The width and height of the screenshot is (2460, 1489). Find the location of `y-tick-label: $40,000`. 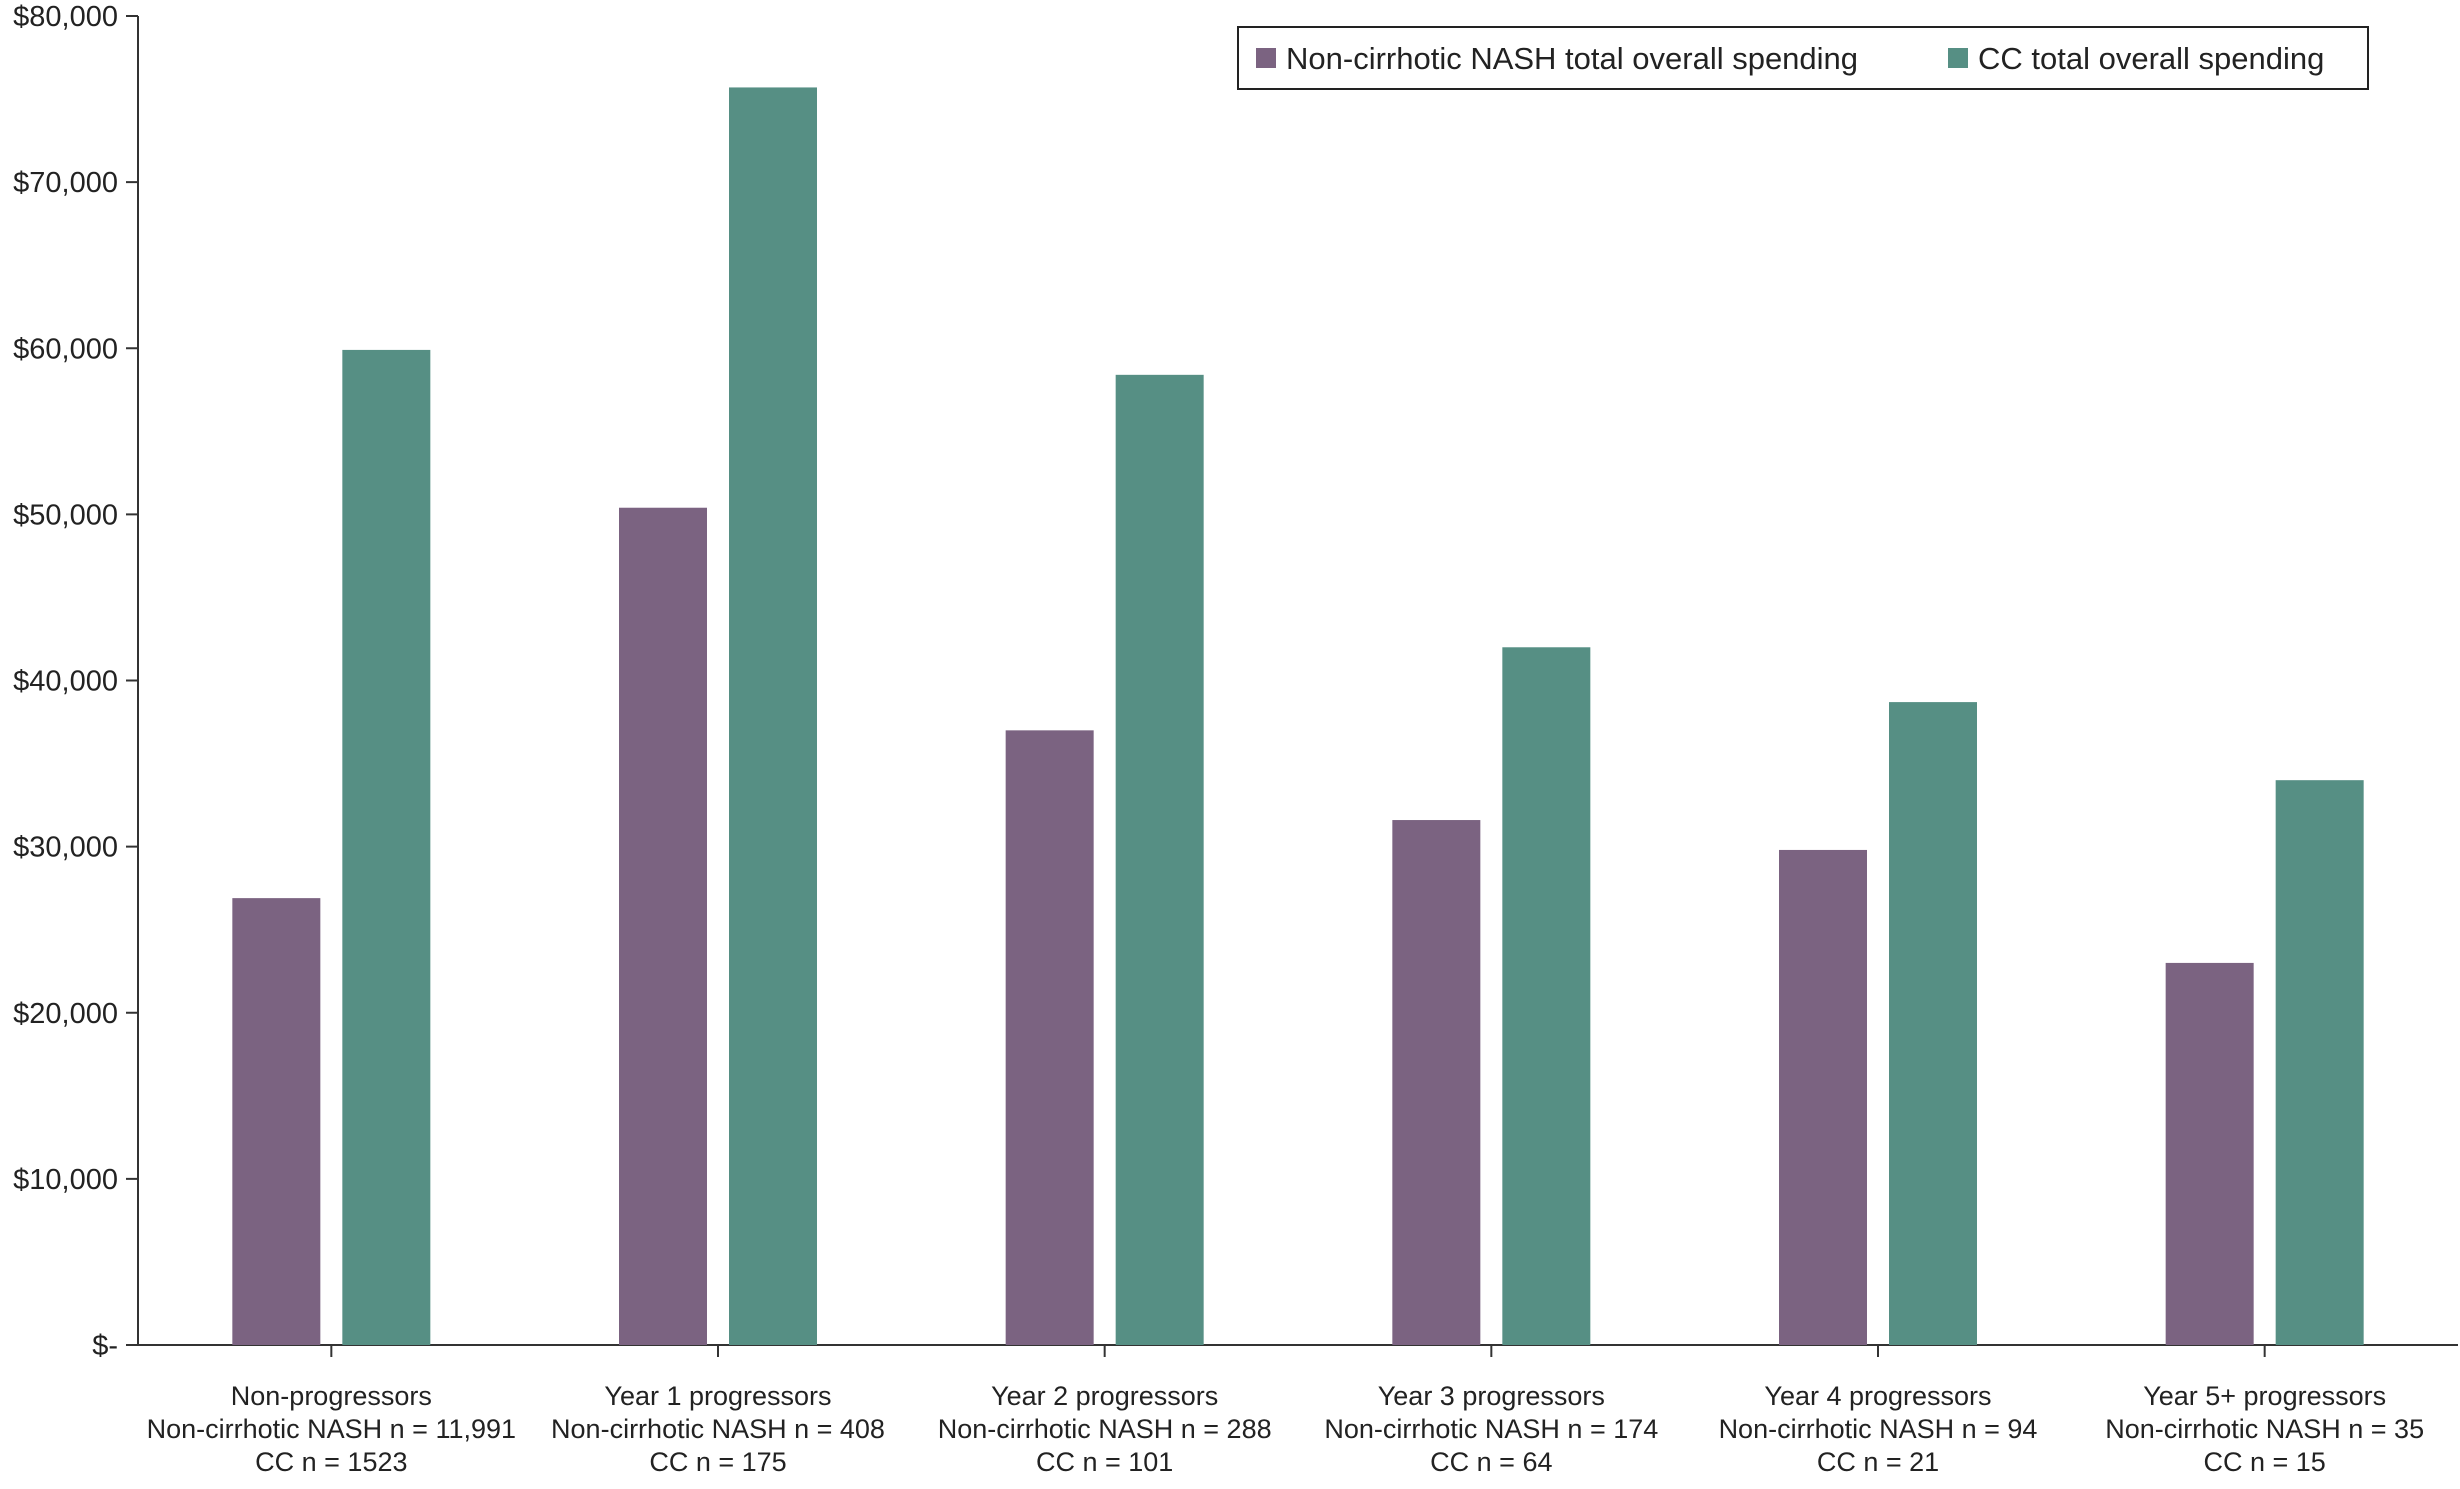

y-tick-label: $40,000 is located at coordinates (65, 682).